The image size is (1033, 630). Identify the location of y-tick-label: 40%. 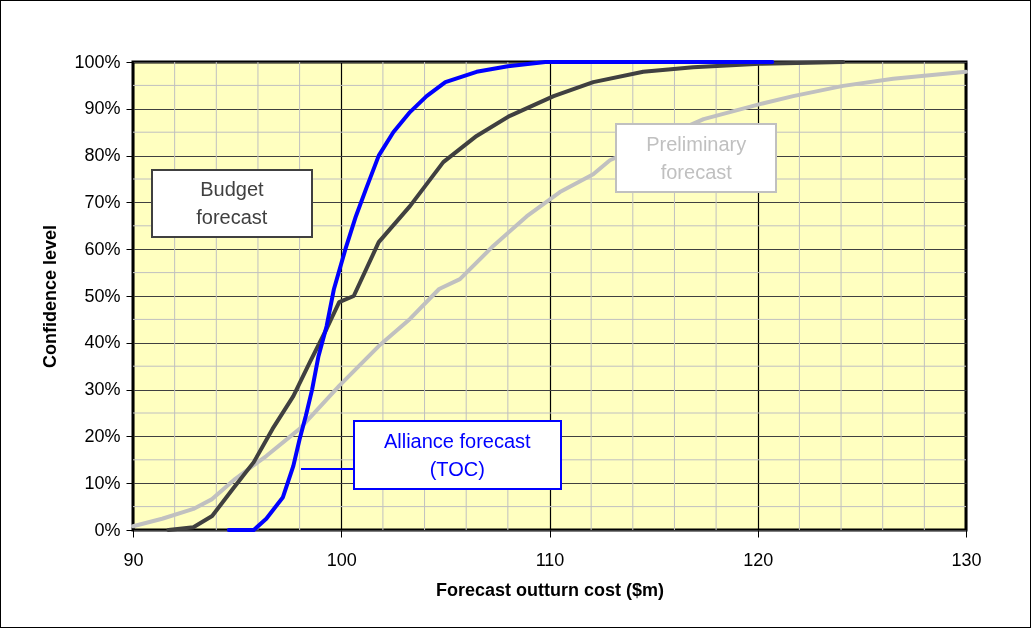
(102, 342).